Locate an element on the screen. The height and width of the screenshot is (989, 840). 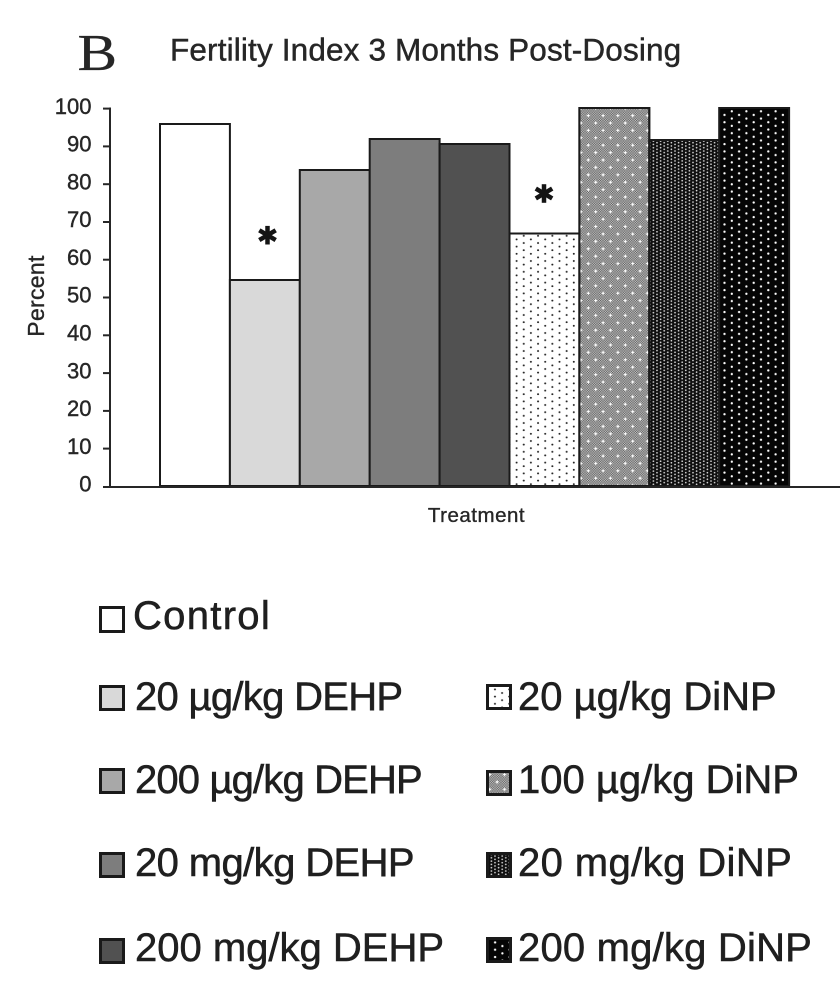
svg-text: 40 is located at coordinates (79, 333).